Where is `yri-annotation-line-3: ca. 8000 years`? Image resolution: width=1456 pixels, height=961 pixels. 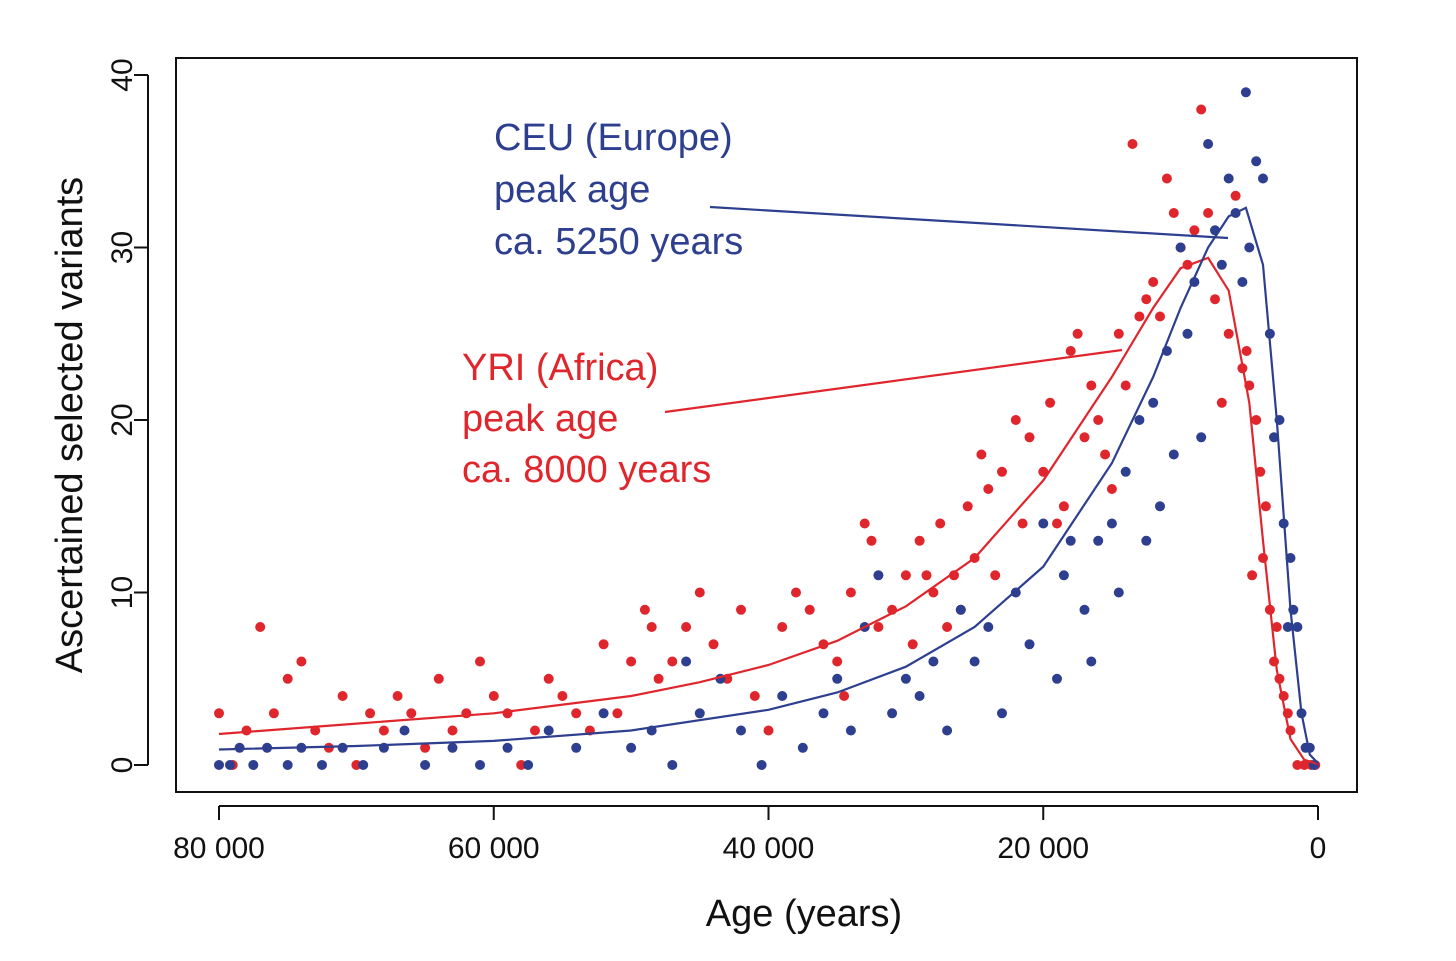
yri-annotation-line-3: ca. 8000 years is located at coordinates (586, 470).